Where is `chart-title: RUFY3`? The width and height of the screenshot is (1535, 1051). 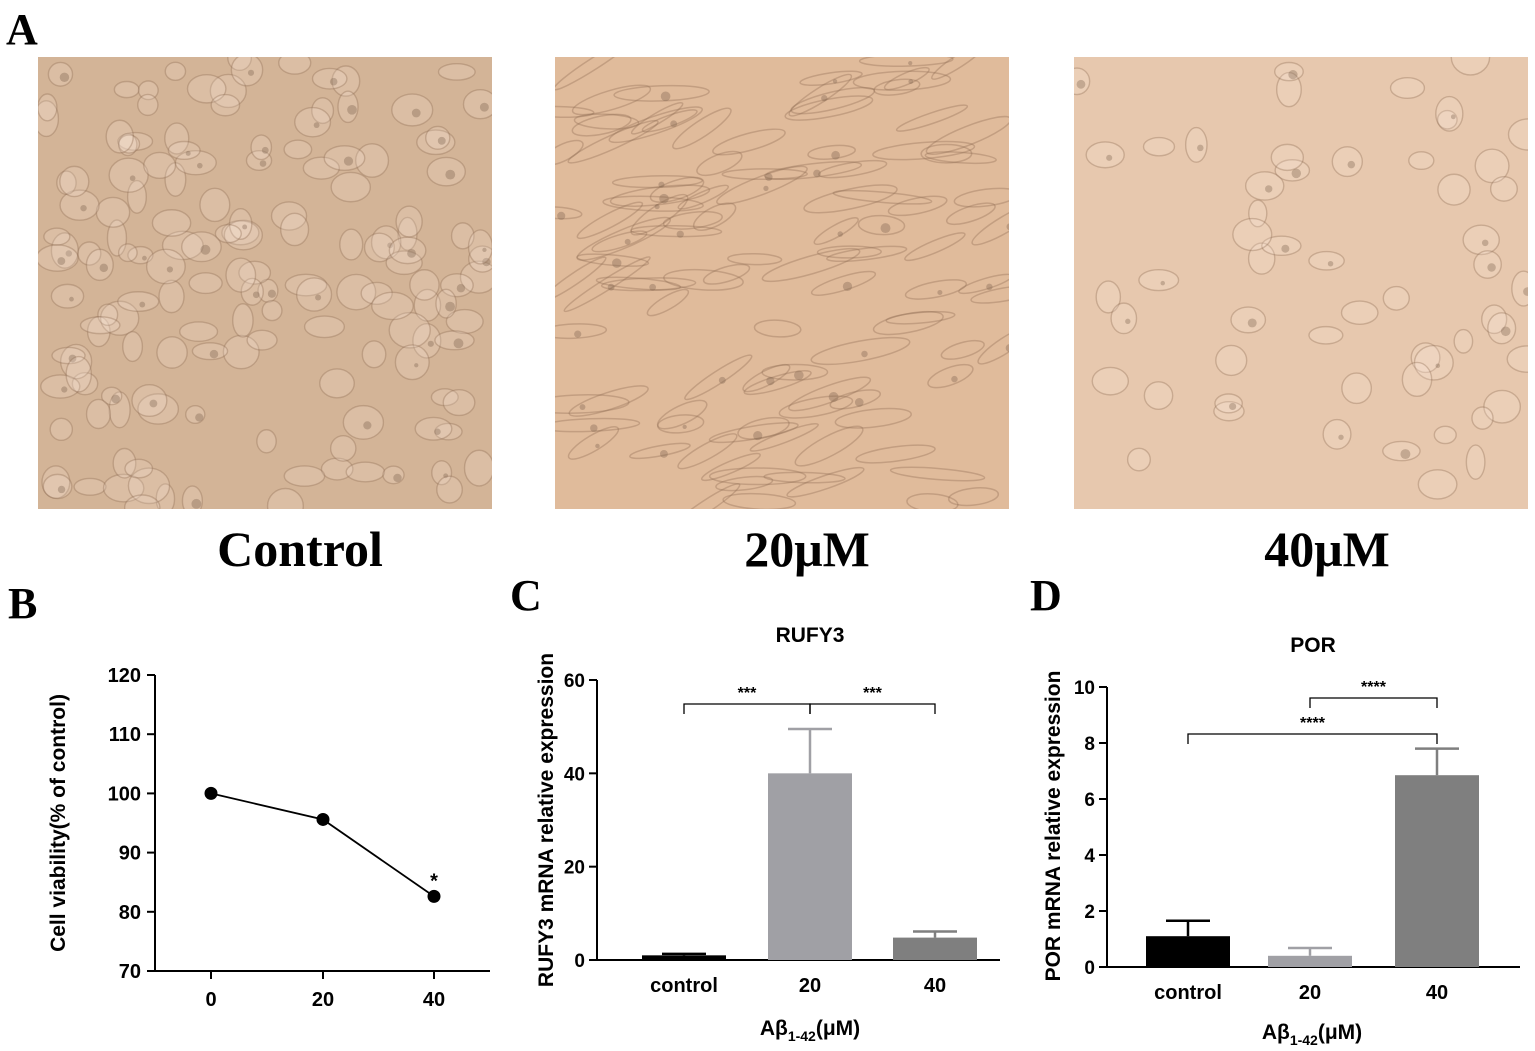
chart-title: RUFY3 is located at coordinates (810, 635).